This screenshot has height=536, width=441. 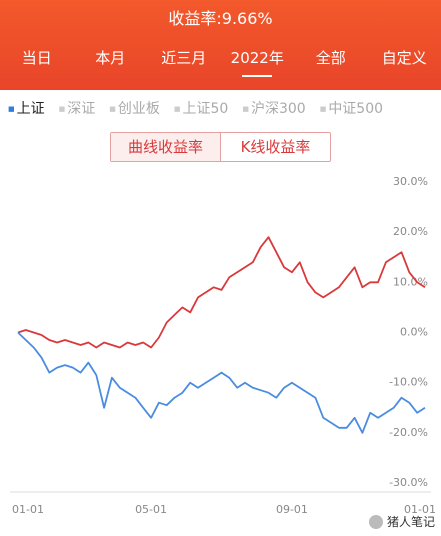 What do you see at coordinates (330, 58) in the screenshot?
I see `tab: 全部` at bounding box center [330, 58].